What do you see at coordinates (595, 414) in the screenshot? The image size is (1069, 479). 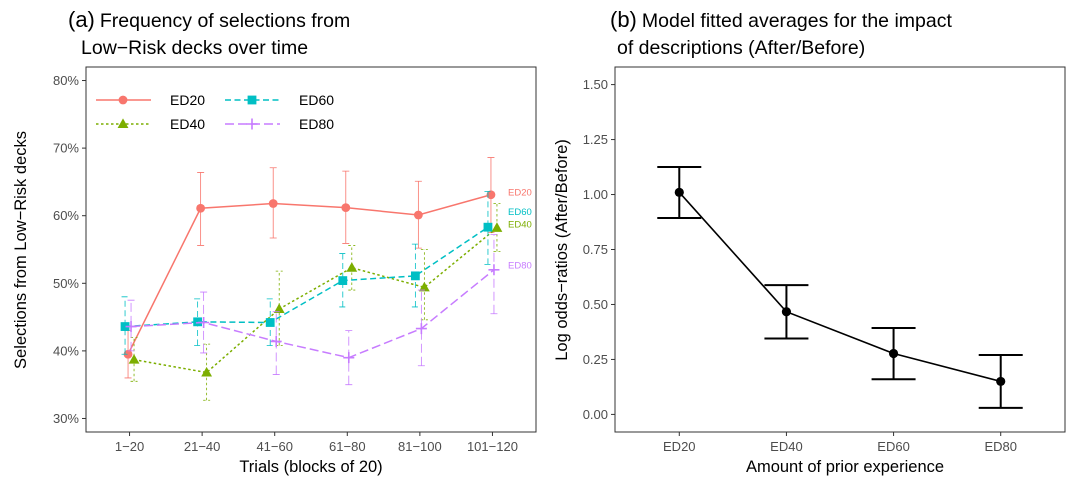 I see `panel-b-y-tick-label: 0.00` at bounding box center [595, 414].